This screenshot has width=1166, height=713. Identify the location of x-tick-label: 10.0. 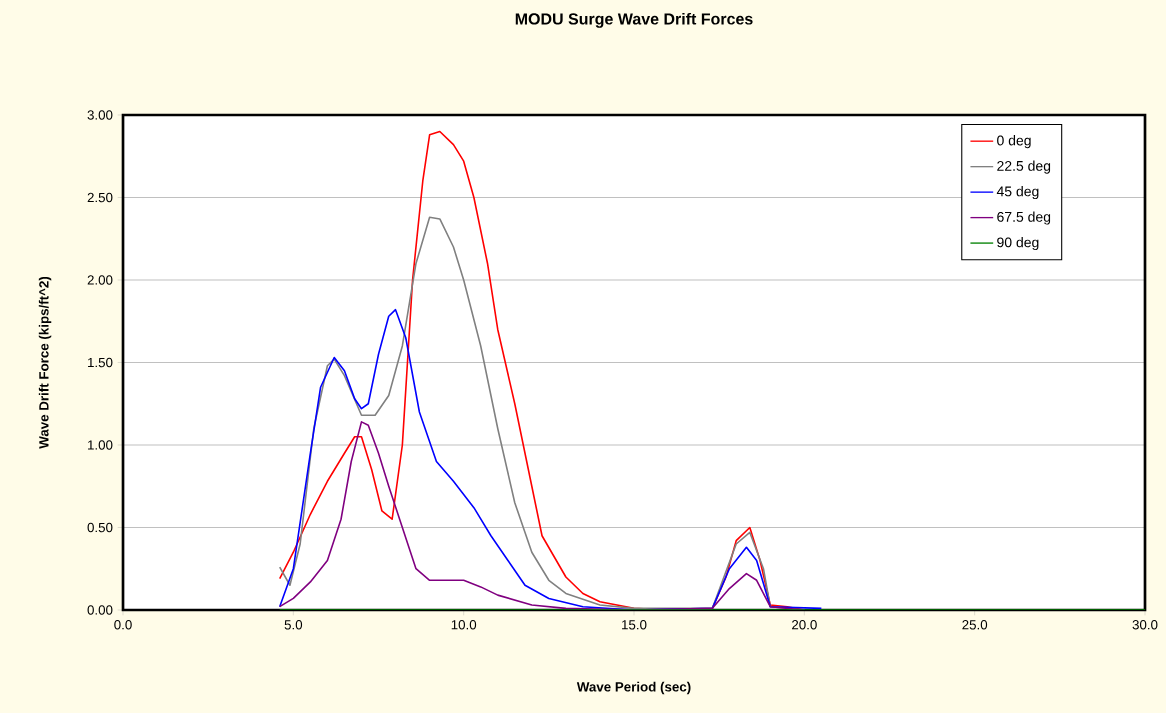
(464, 625).